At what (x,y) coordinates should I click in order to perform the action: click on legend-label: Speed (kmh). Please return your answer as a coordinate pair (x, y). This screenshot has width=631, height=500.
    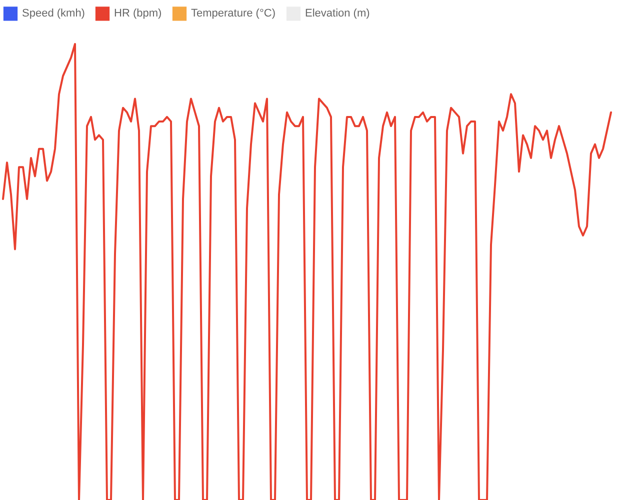
    Looking at the image, I should click on (53, 14).